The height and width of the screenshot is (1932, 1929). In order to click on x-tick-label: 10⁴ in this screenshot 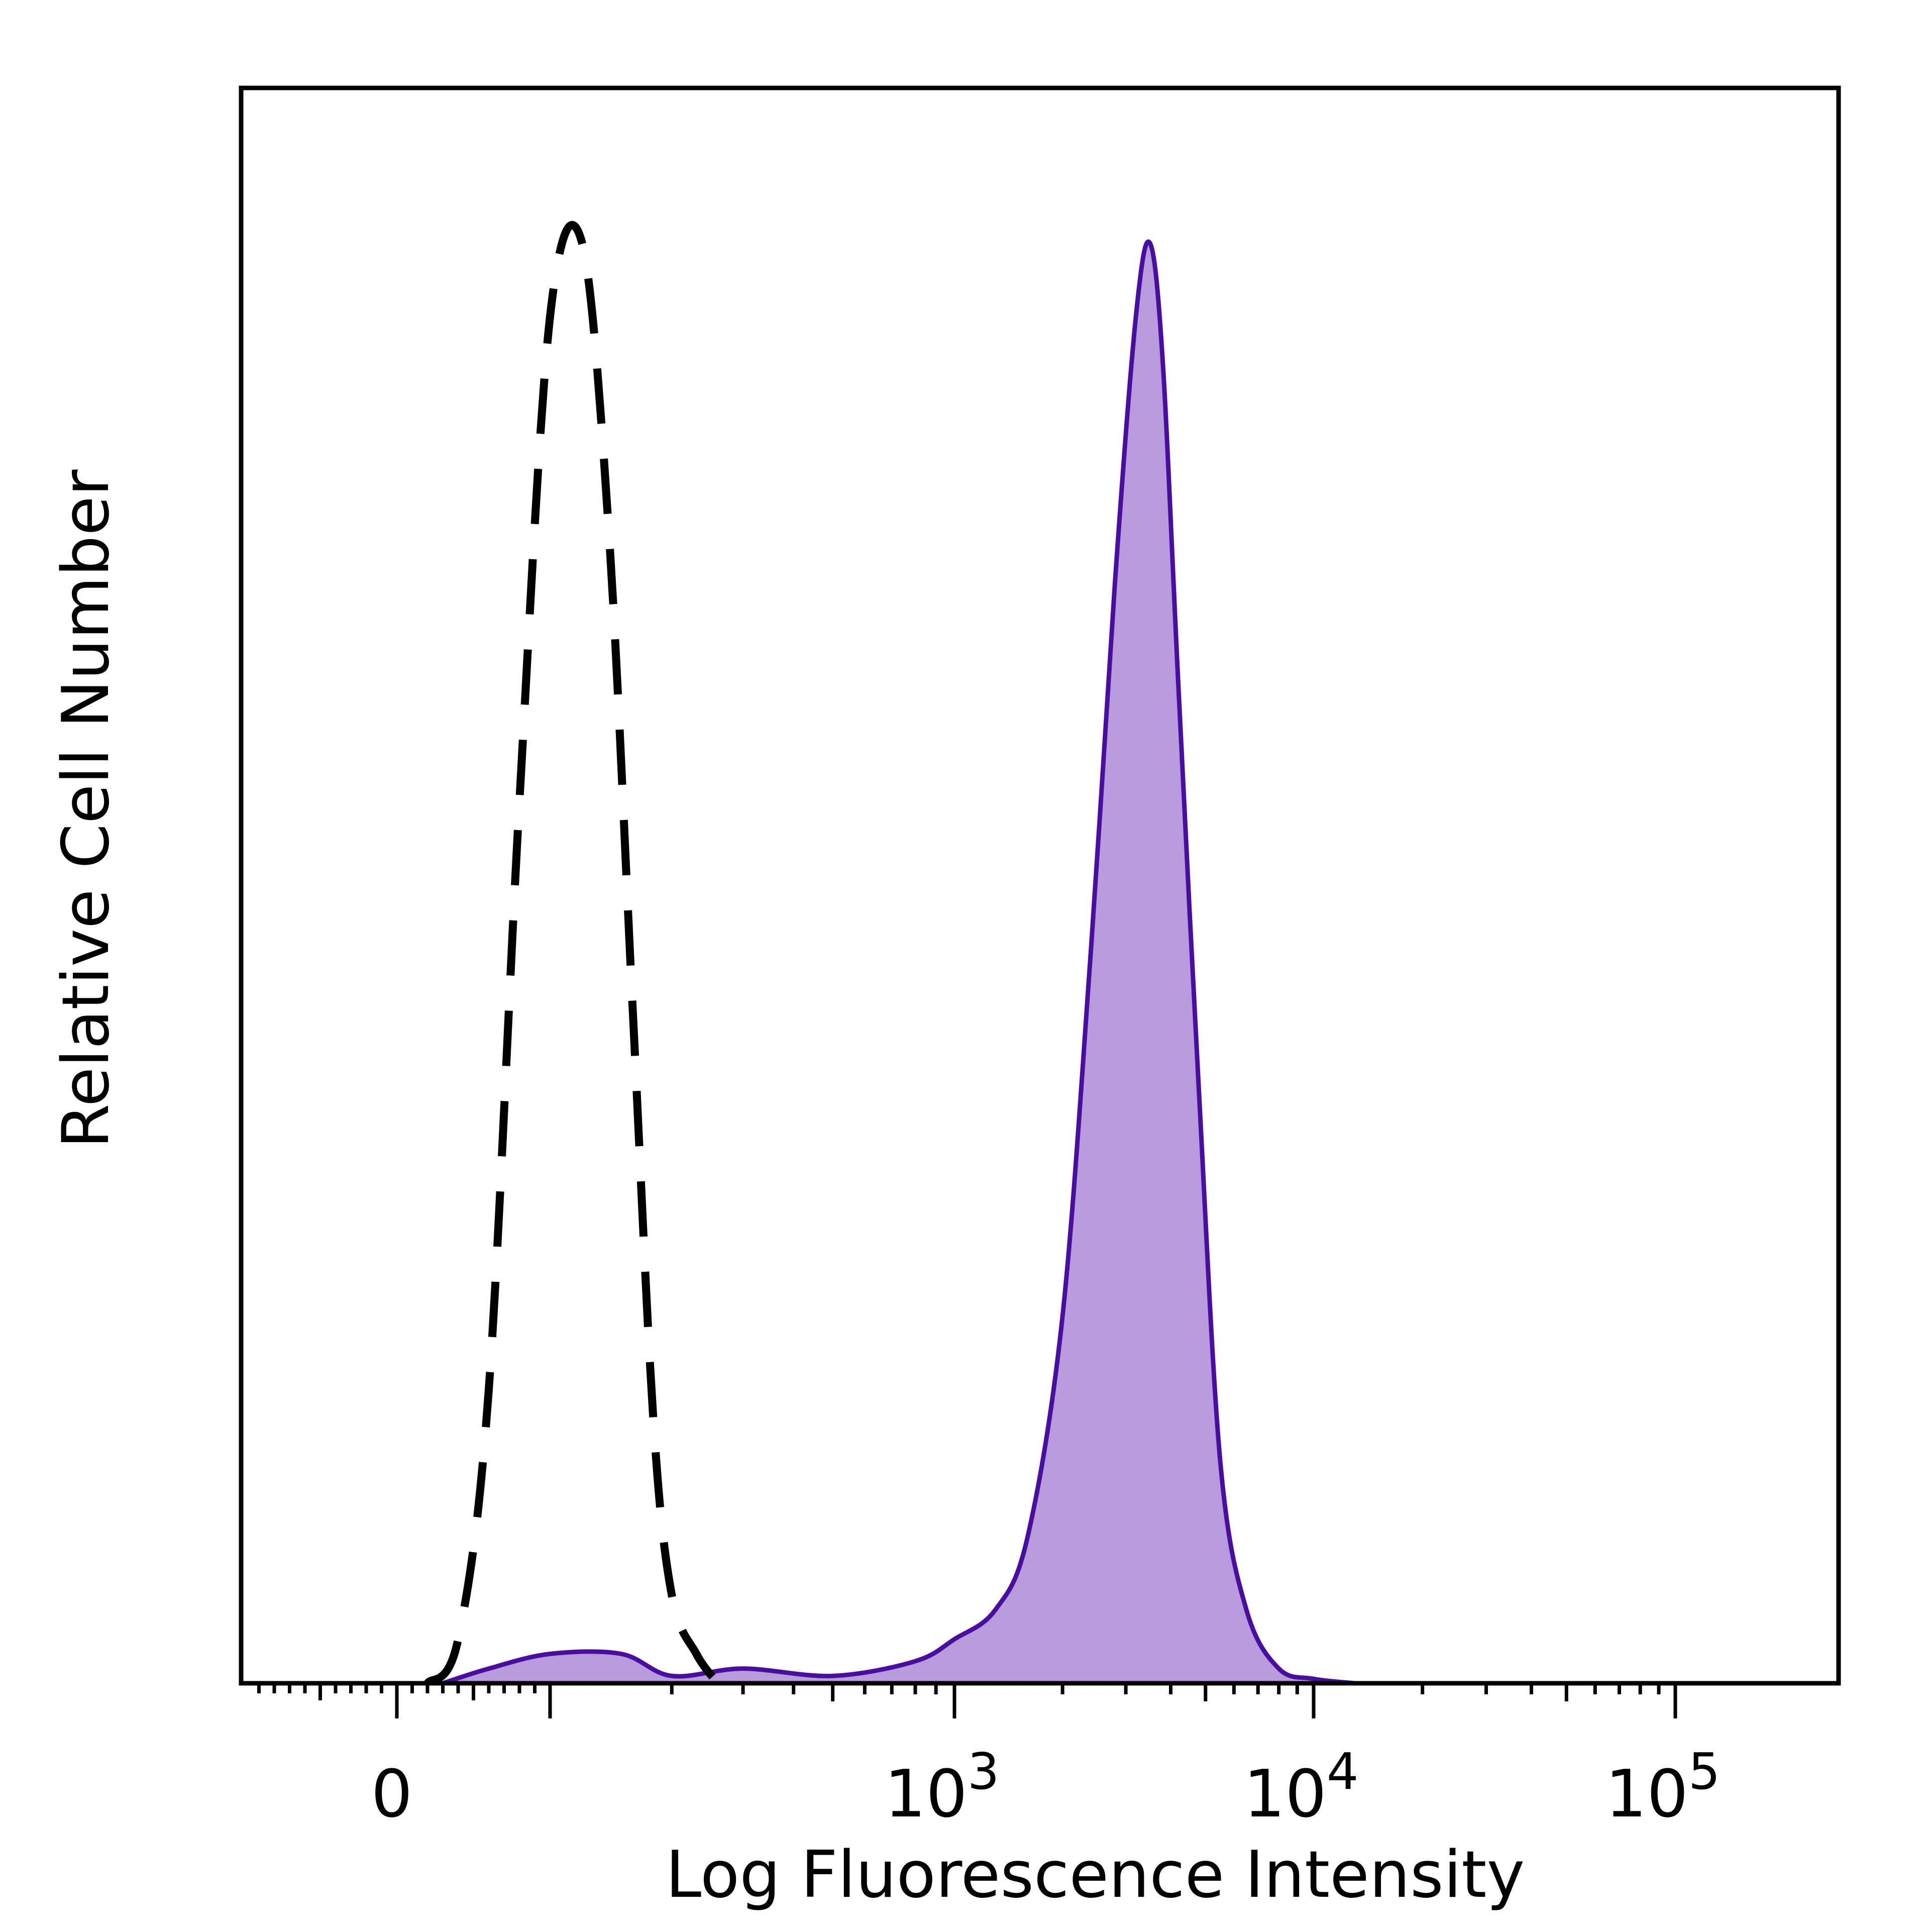, I will do `click(1300, 1787)`.